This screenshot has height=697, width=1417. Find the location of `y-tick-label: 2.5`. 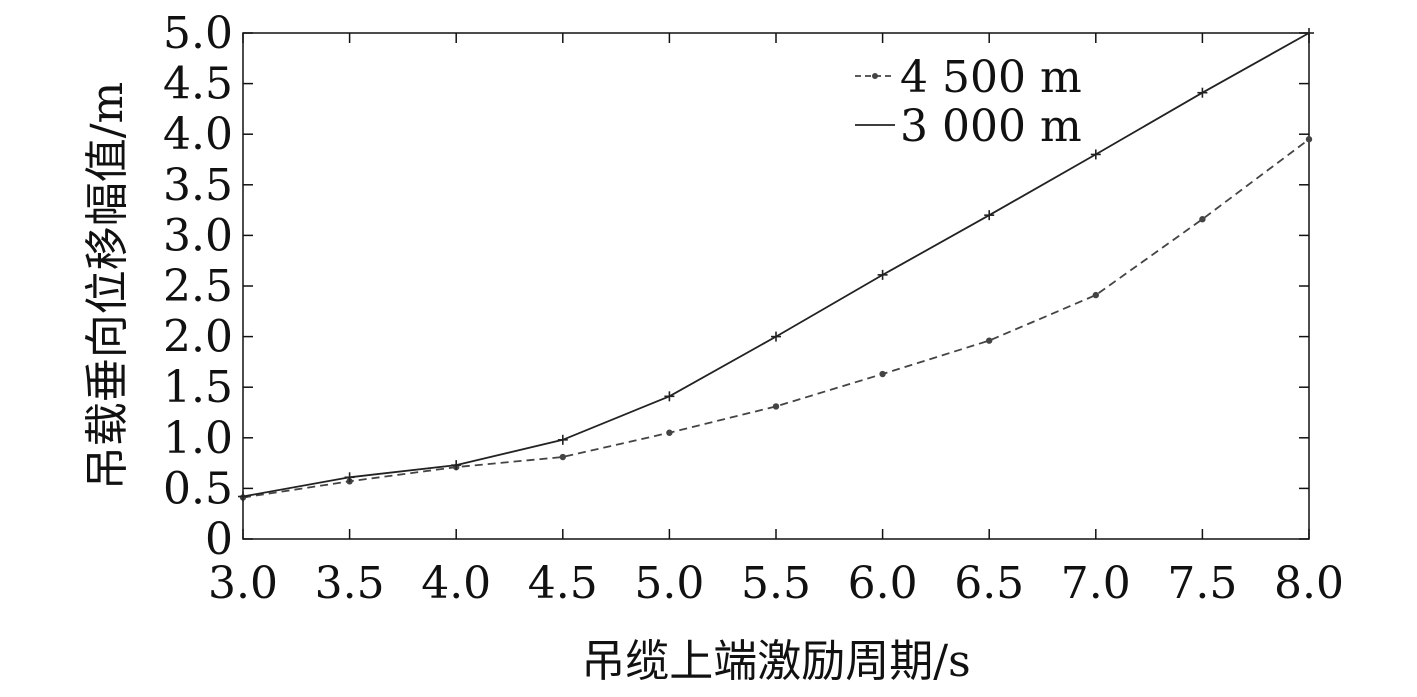

y-tick-label: 2.5 is located at coordinates (198, 286).